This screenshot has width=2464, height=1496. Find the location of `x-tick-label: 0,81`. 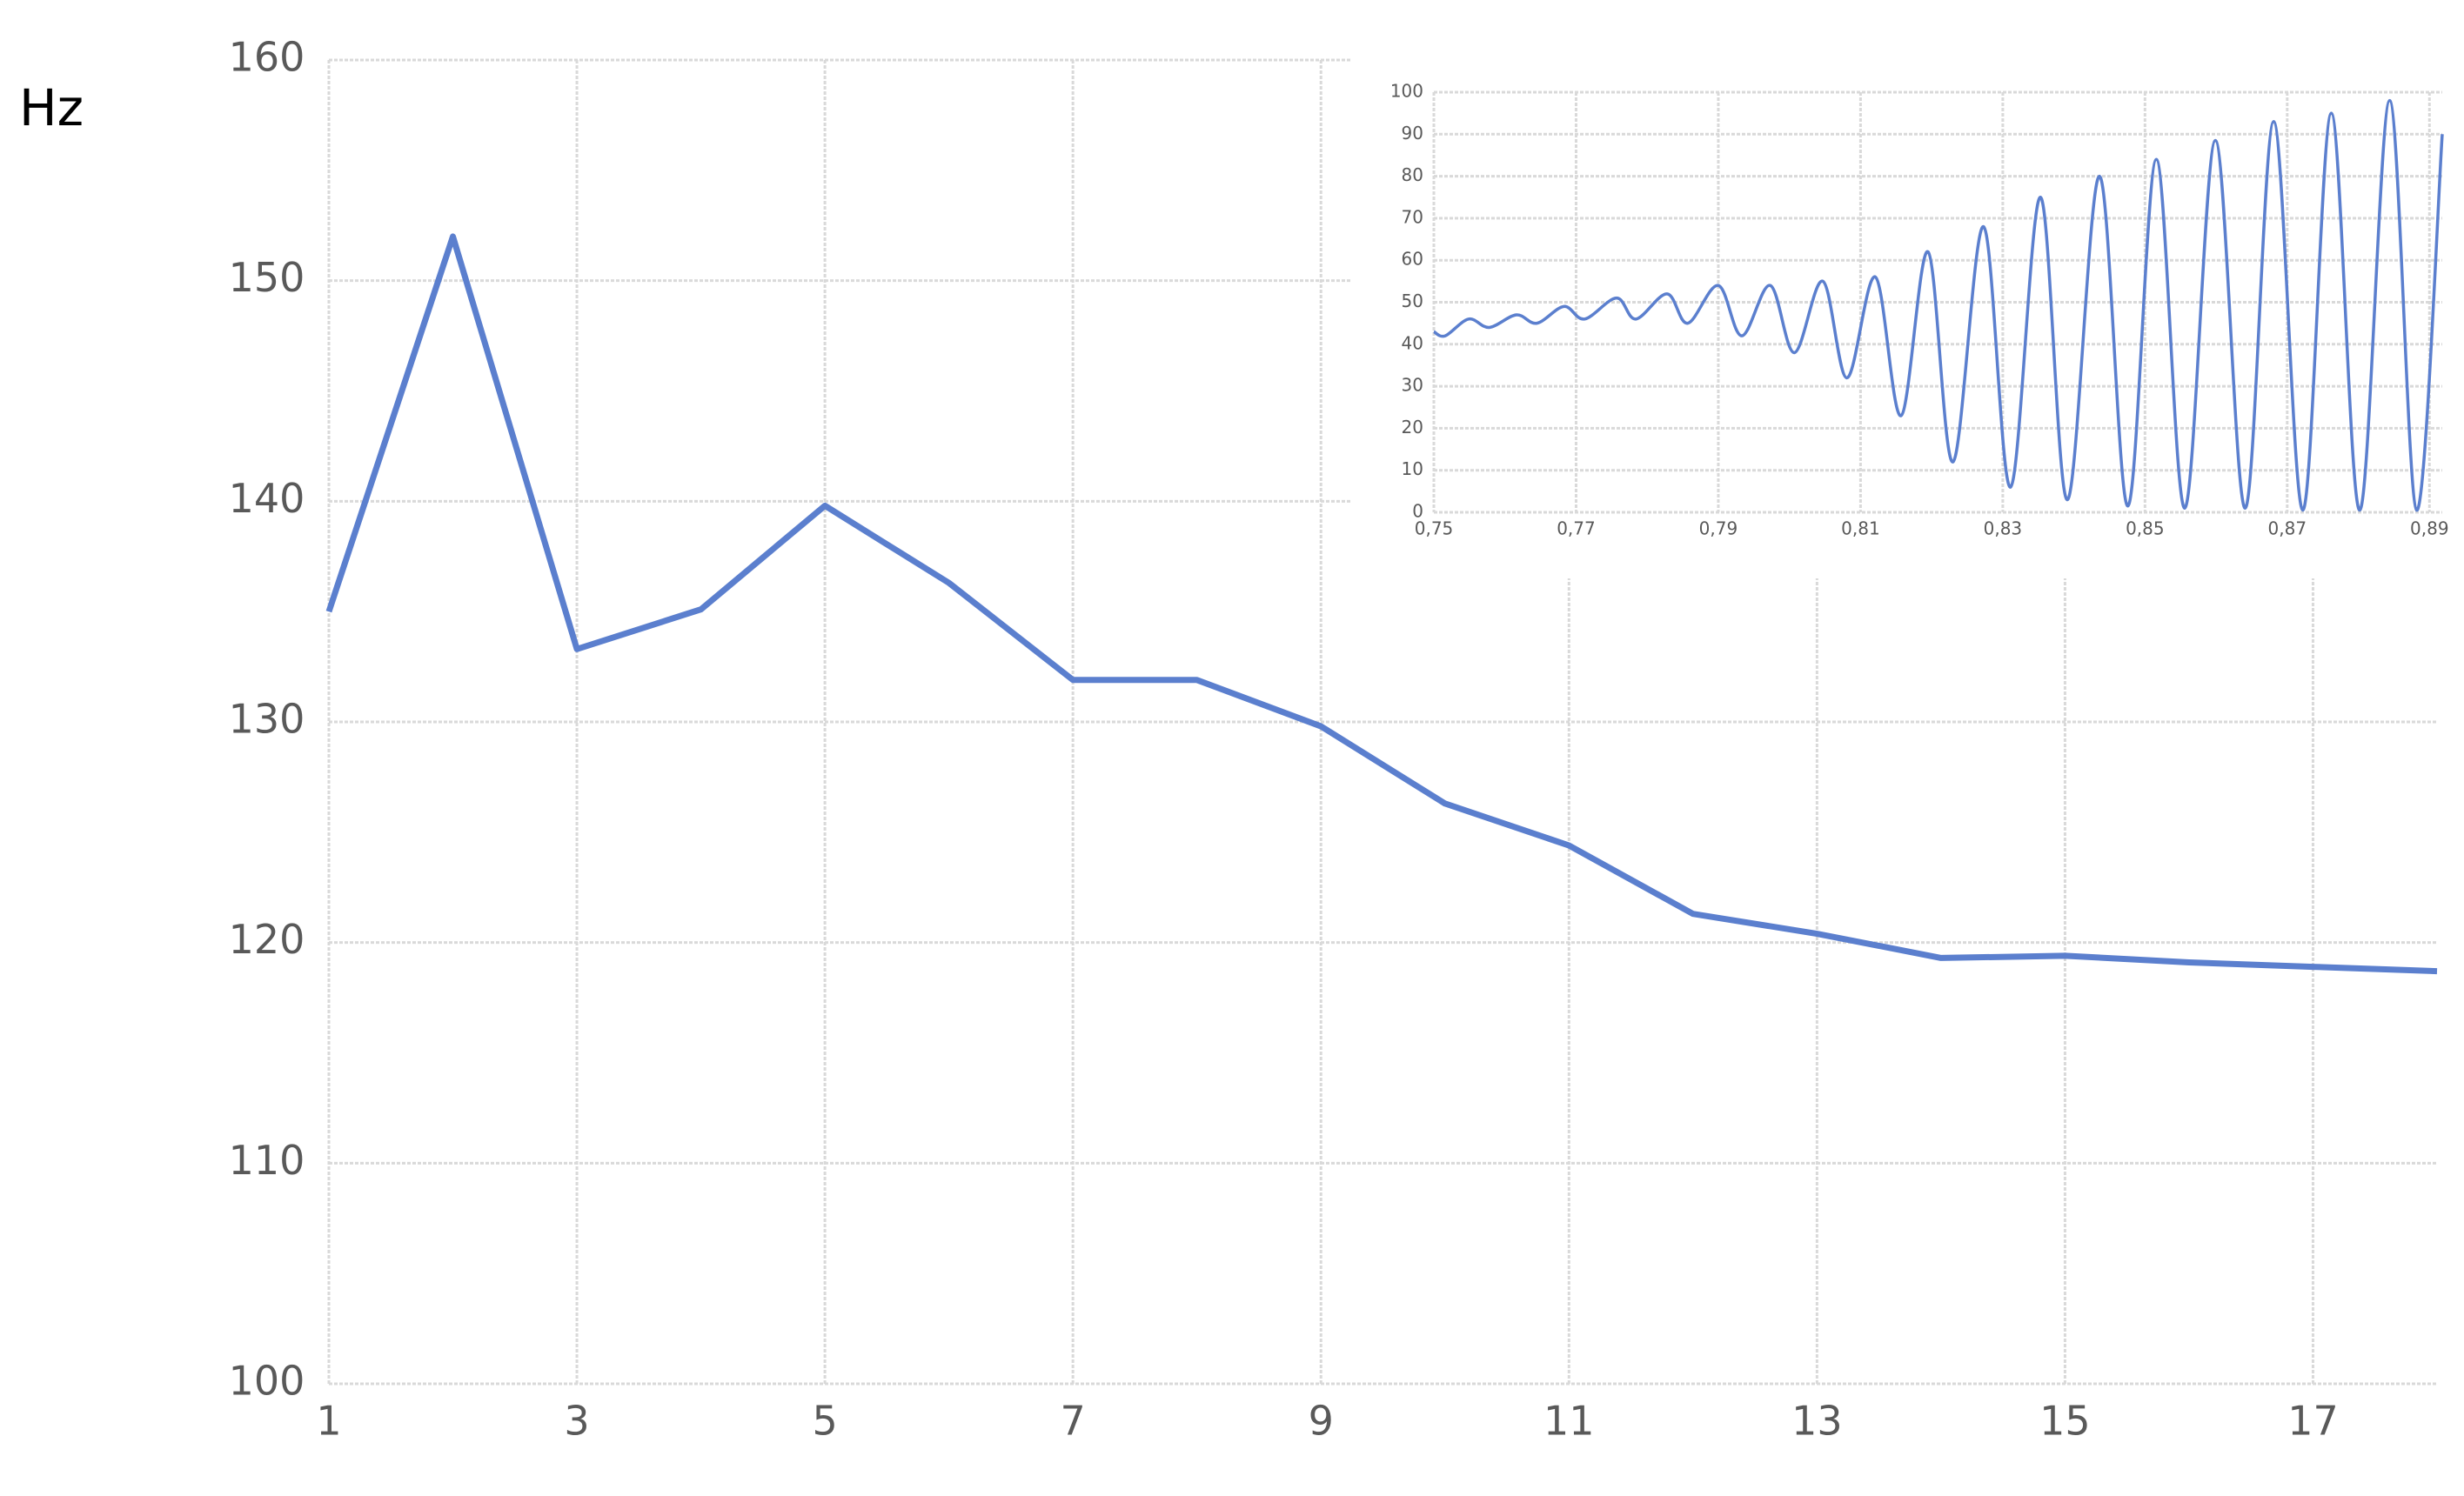

x-tick-label: 0,81 is located at coordinates (1860, 528).